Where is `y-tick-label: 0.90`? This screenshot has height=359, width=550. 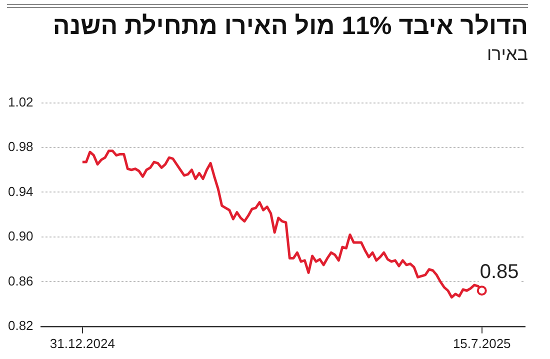
y-tick-label: 0.90 is located at coordinates (21, 236).